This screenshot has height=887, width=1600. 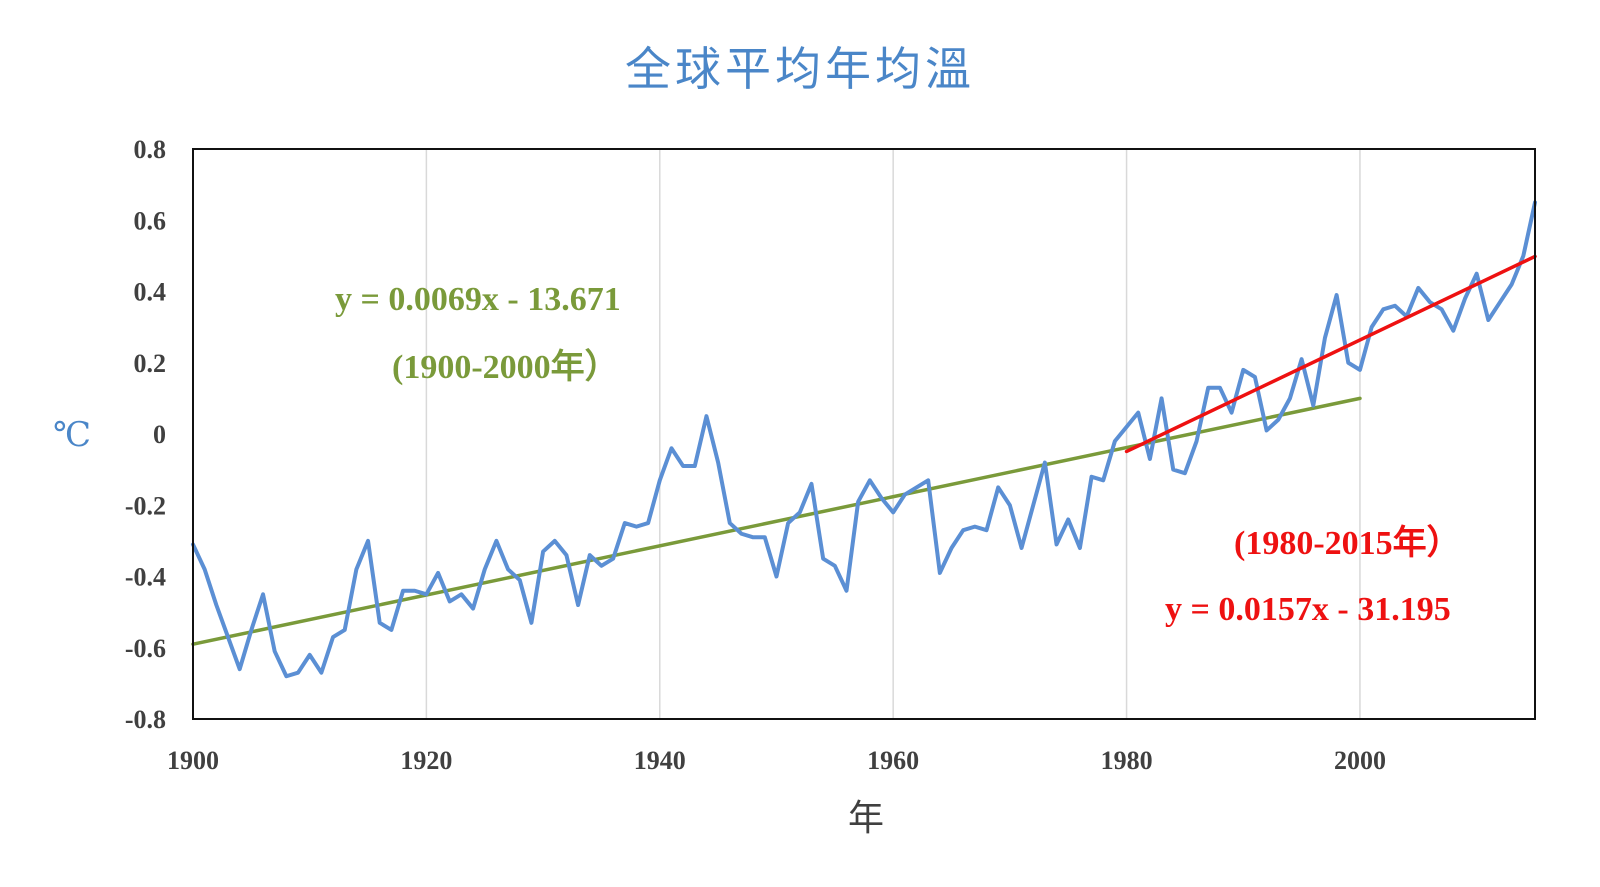 What do you see at coordinates (150, 292) in the screenshot?
I see `y-tick-label: 0.4` at bounding box center [150, 292].